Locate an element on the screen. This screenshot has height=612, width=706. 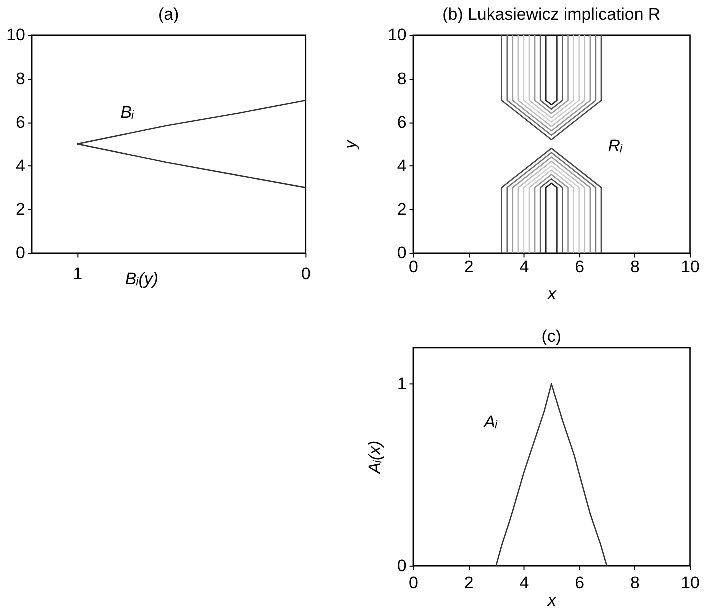
annotation: Rᵢ is located at coordinates (616, 146).